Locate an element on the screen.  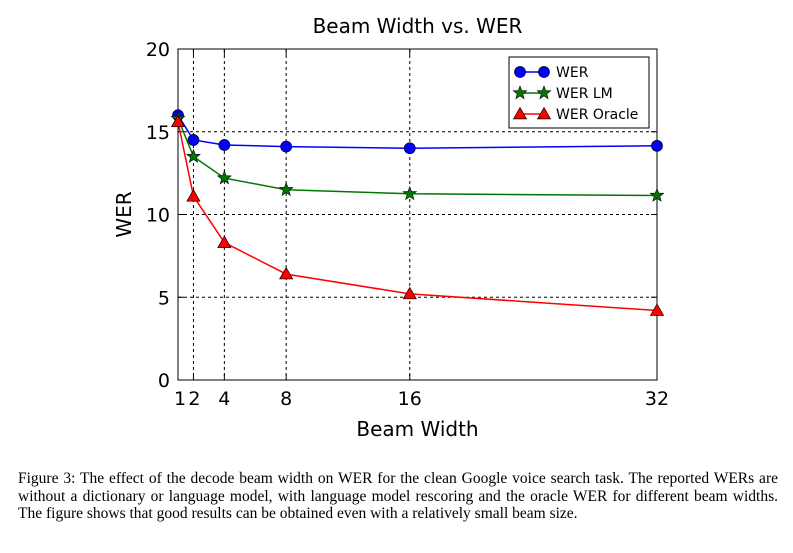
caption-label: Figure 3: is located at coordinates (47, 478).